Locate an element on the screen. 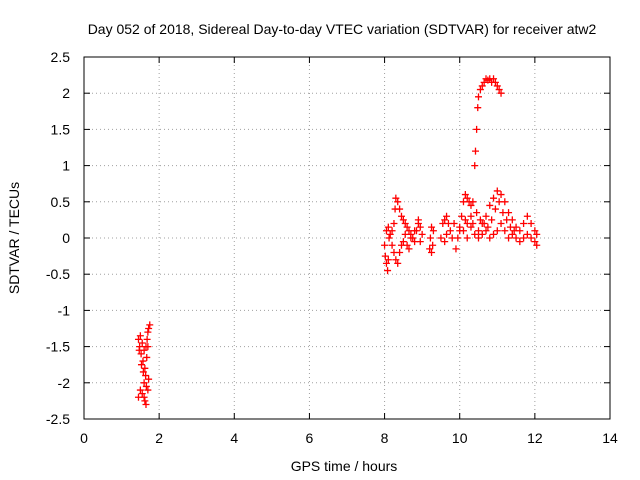 Image resolution: width=640 pixels, height=480 pixels. y-tick-label: 2 is located at coordinates (66, 93).